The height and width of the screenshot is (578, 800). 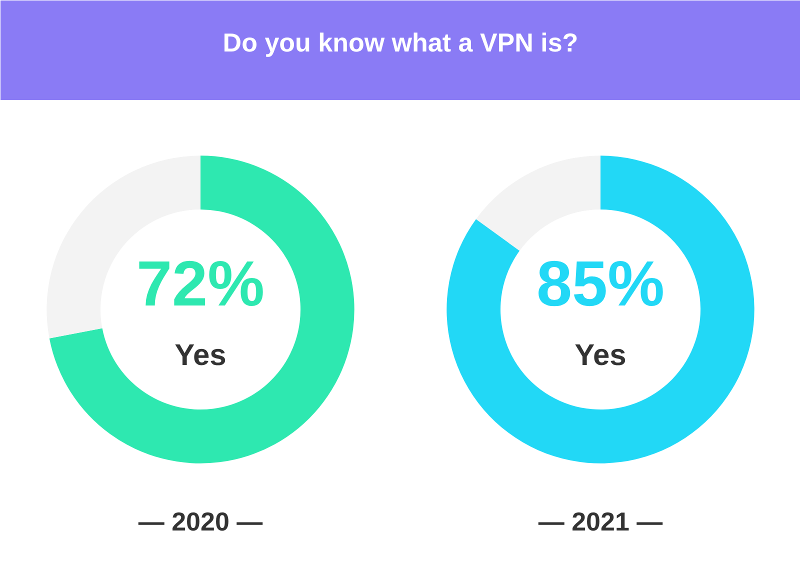 I want to click on data-label: 85%, so click(x=600, y=283).